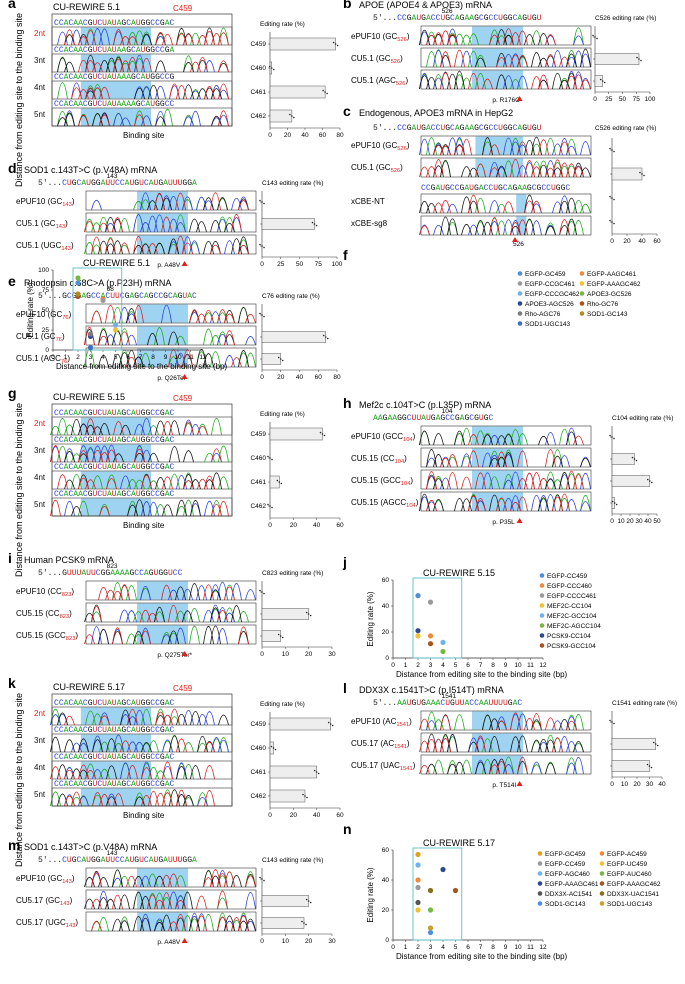 This screenshot has height=984, width=685. I want to click on row-label: 5nt, so click(40, 794).